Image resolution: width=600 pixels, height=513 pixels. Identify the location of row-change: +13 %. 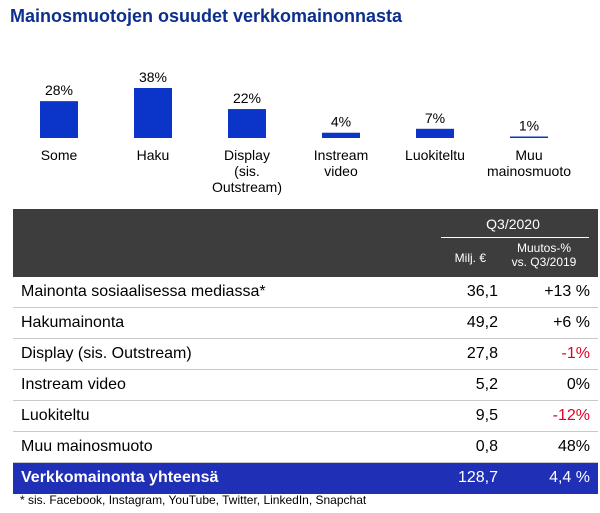
(567, 291).